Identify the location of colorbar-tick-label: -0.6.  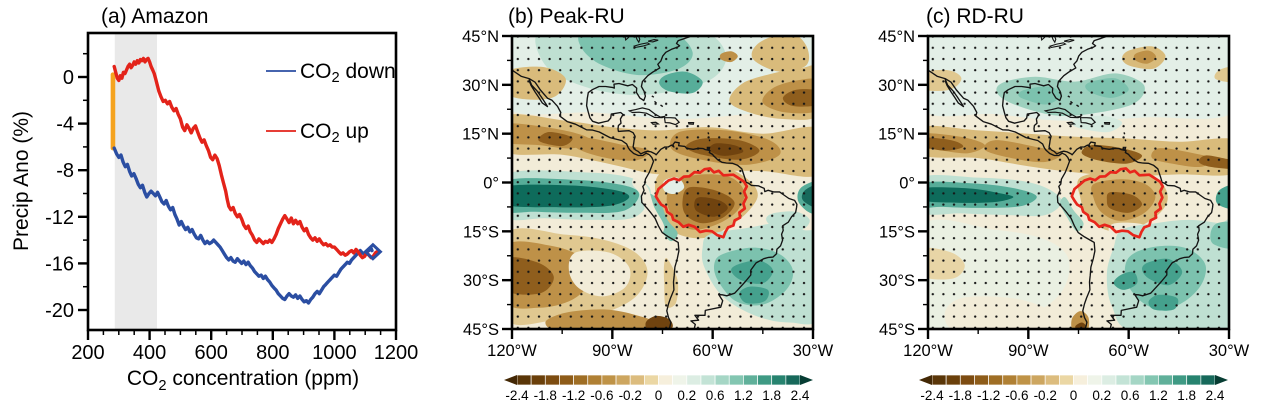
(1016, 395).